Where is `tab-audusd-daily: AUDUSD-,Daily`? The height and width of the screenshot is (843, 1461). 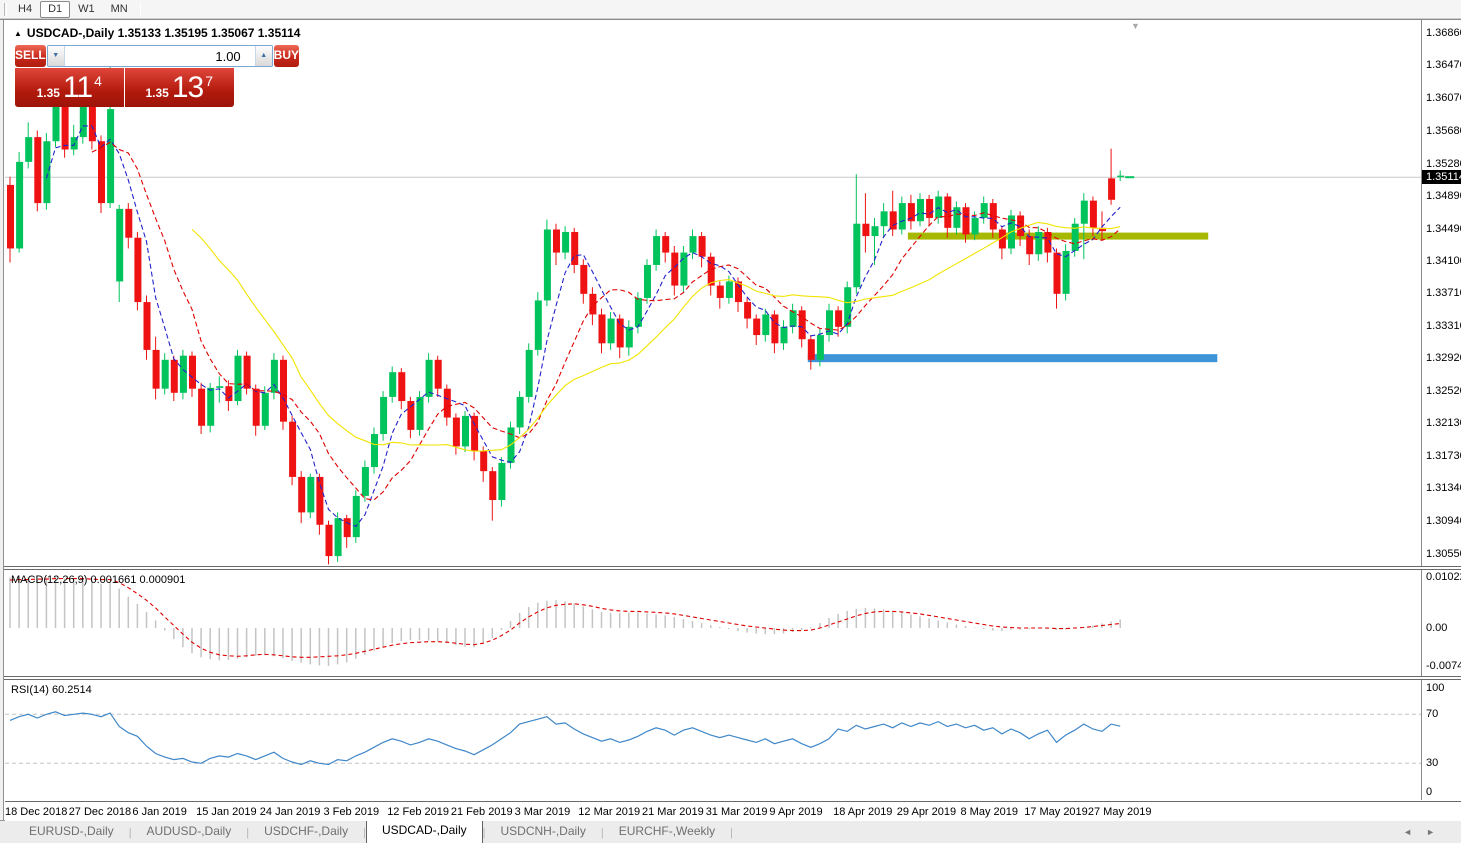
tab-audusd-daily: AUDUSD-,Daily is located at coordinates (189, 831).